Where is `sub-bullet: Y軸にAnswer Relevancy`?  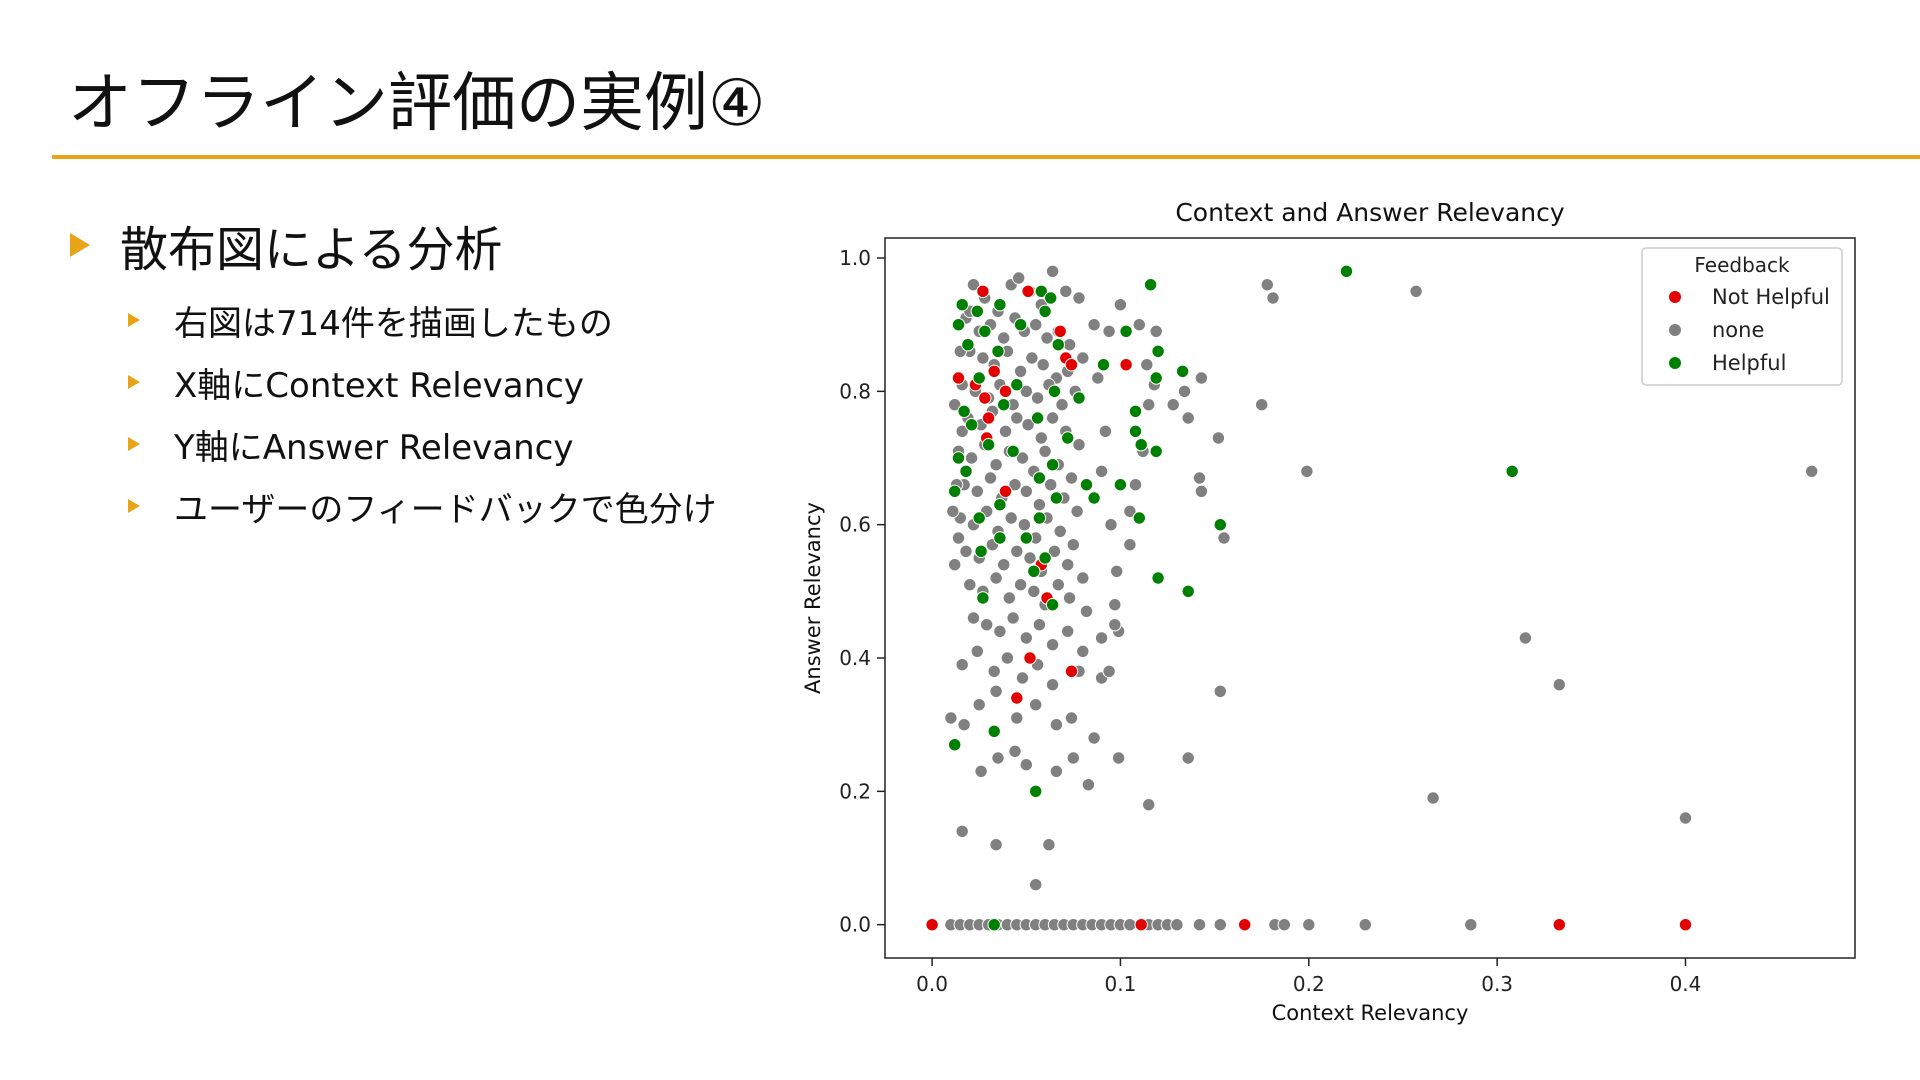
sub-bullet: Y軸にAnswer Relevancy is located at coordinates (449, 444).